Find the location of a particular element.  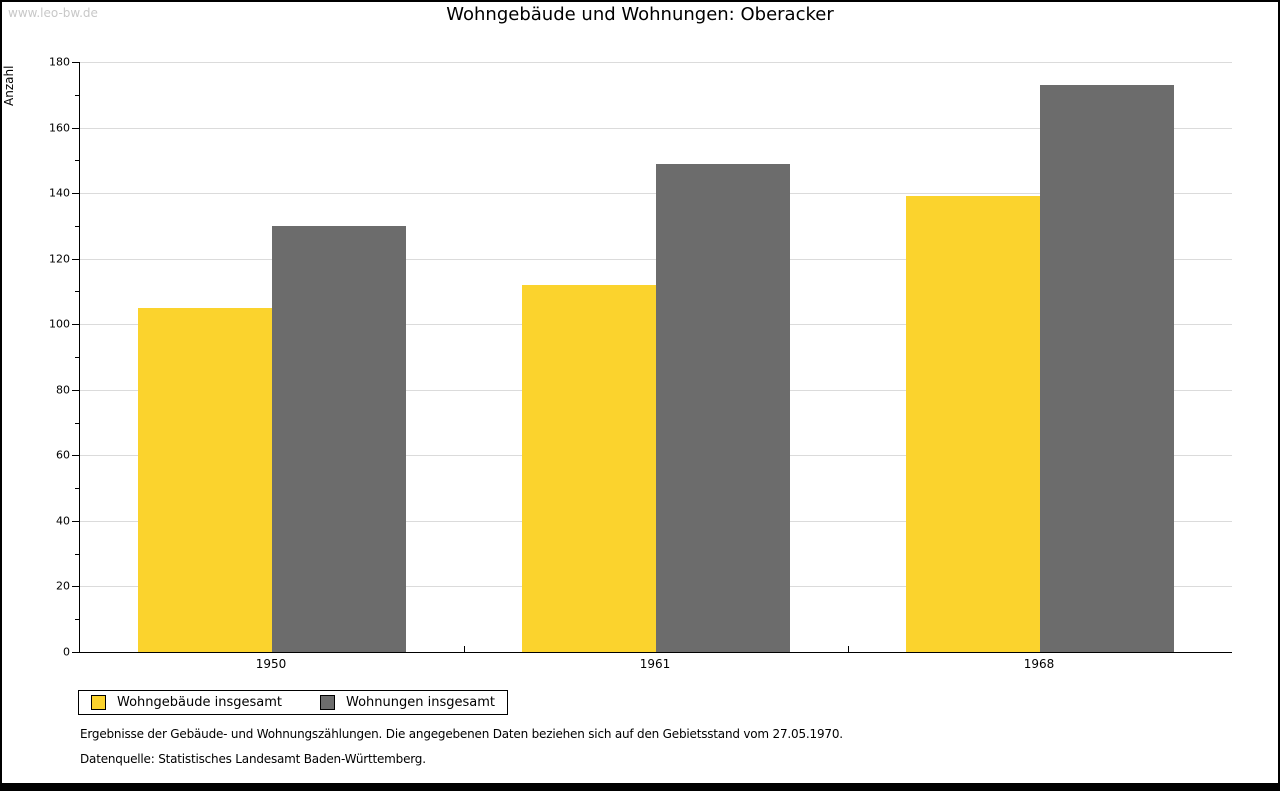

bar-wohnungen-1961 is located at coordinates (723, 408).